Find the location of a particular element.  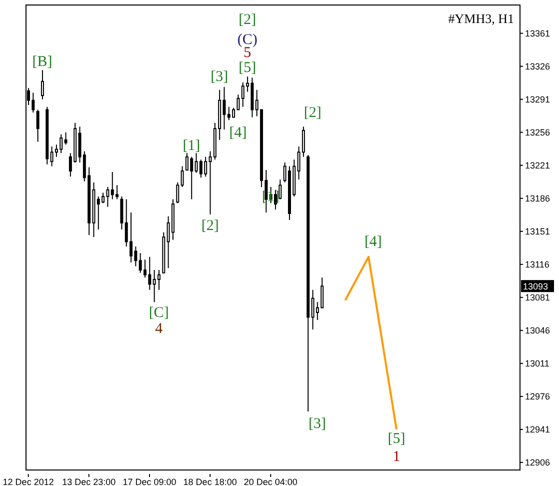

annotation: [B] is located at coordinates (42, 62).